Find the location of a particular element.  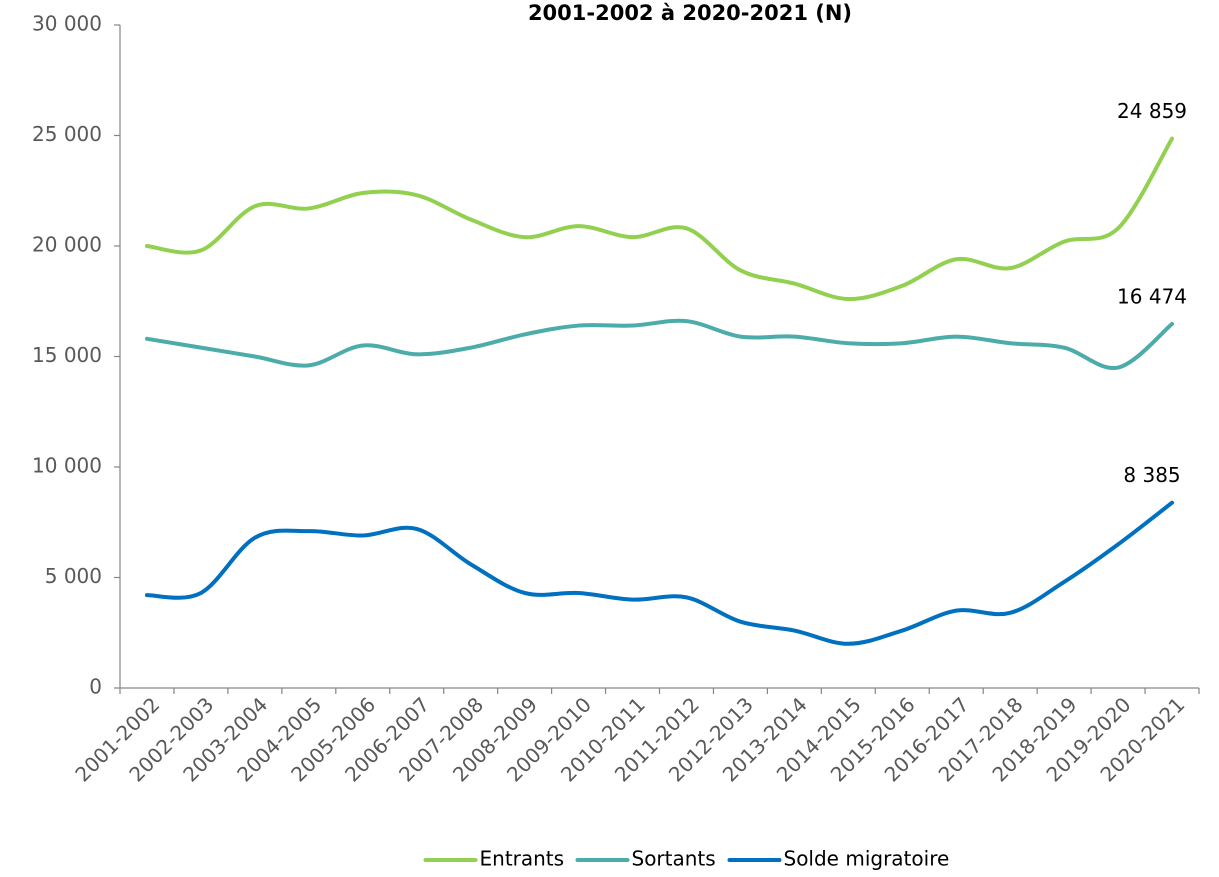

data-label: 16 474 is located at coordinates (1152, 296).